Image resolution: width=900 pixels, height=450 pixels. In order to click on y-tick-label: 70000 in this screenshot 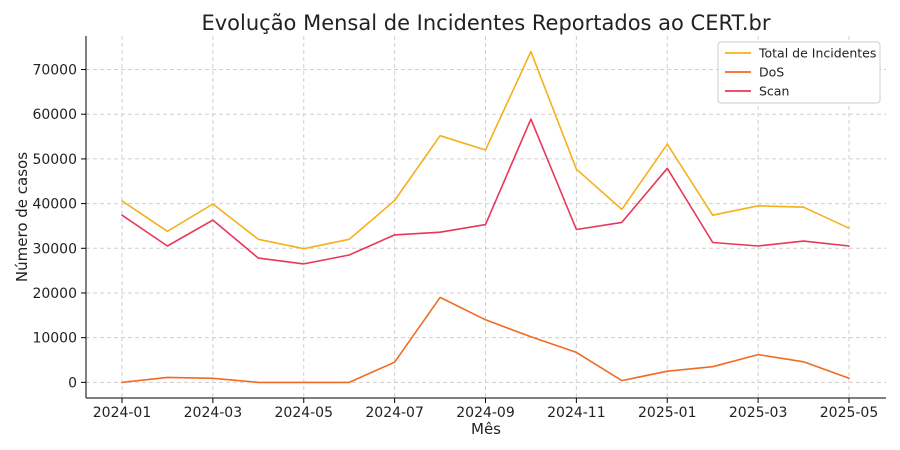, I will do `click(54, 71)`.